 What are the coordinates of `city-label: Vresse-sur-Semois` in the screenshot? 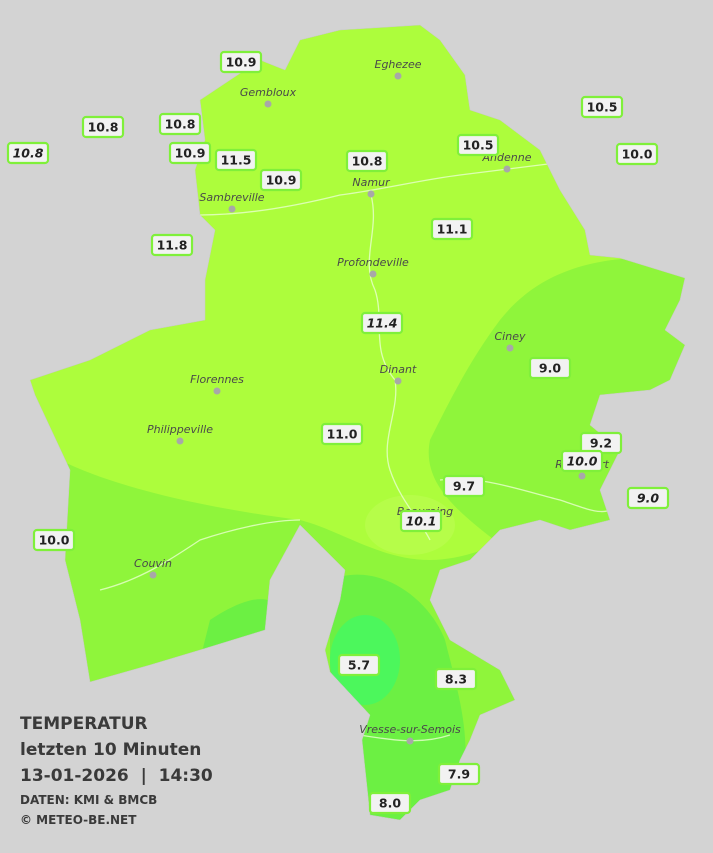 It's located at (410, 729).